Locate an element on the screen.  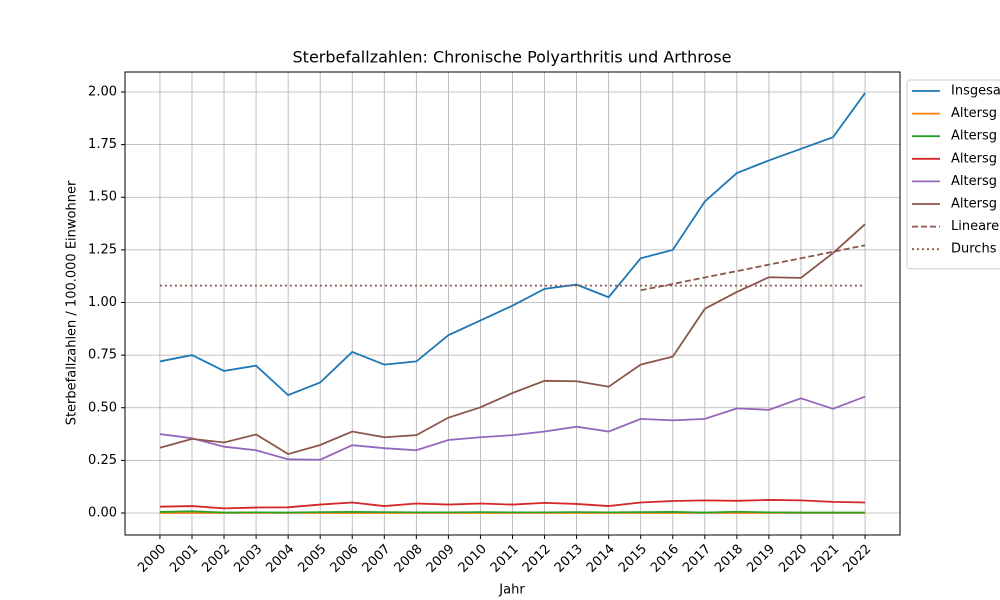
legend-label: Lineare is located at coordinates (975, 226).